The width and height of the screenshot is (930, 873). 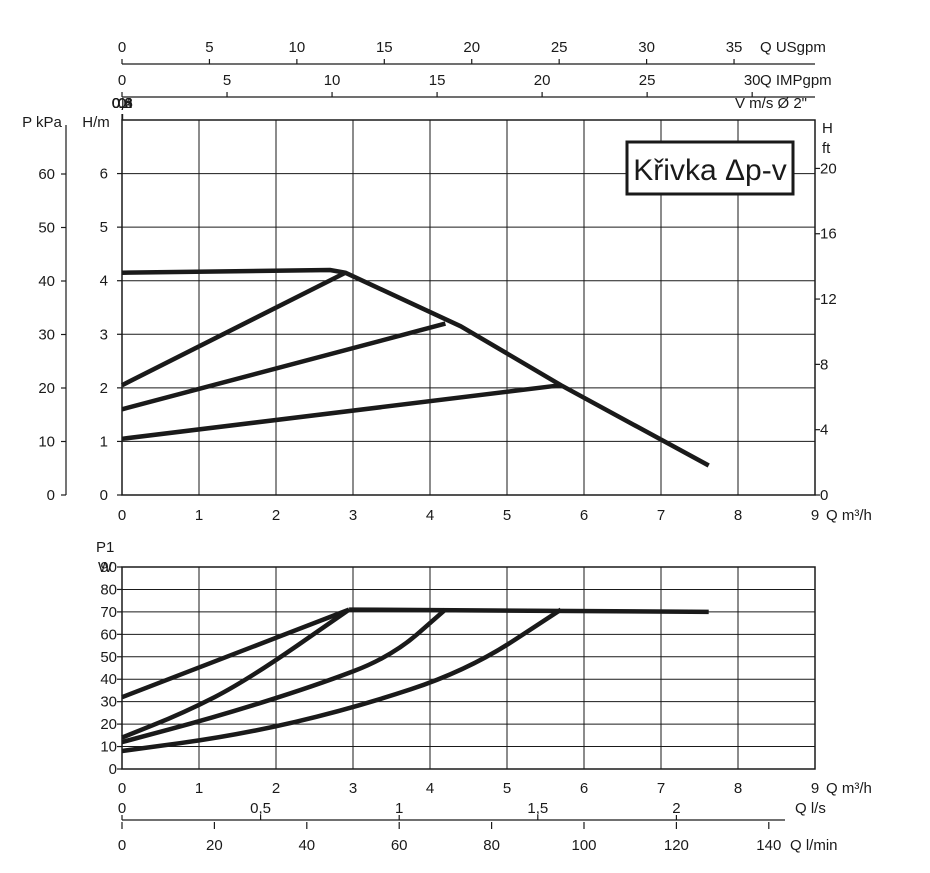 I want to click on top-tick-label: 0,6, so click(x=122, y=103).